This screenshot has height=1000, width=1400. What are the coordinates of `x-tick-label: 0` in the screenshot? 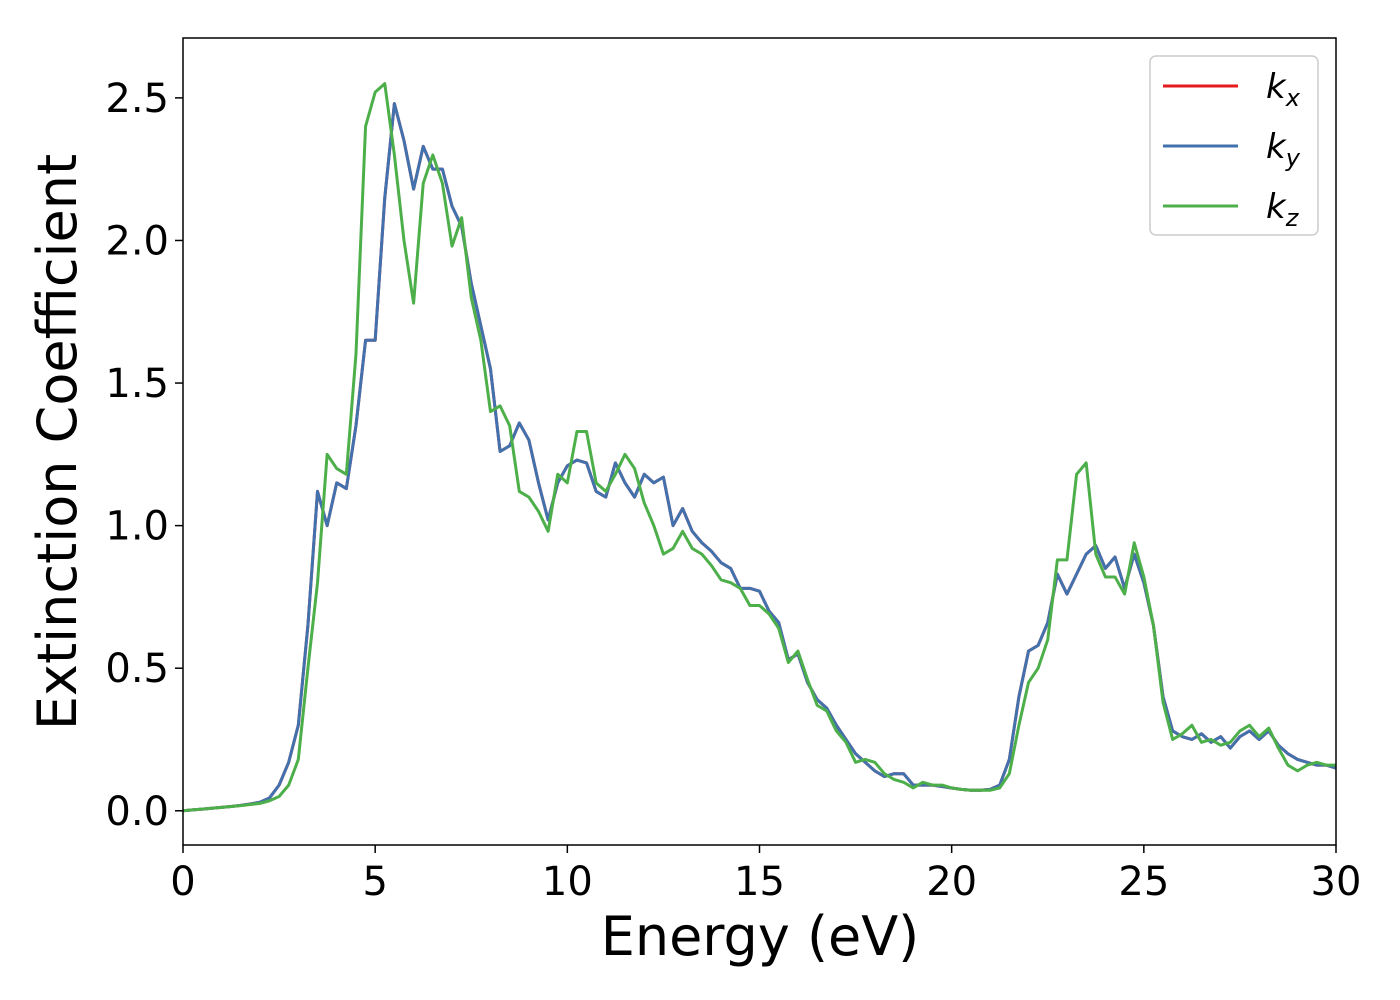 It's located at (182, 882).